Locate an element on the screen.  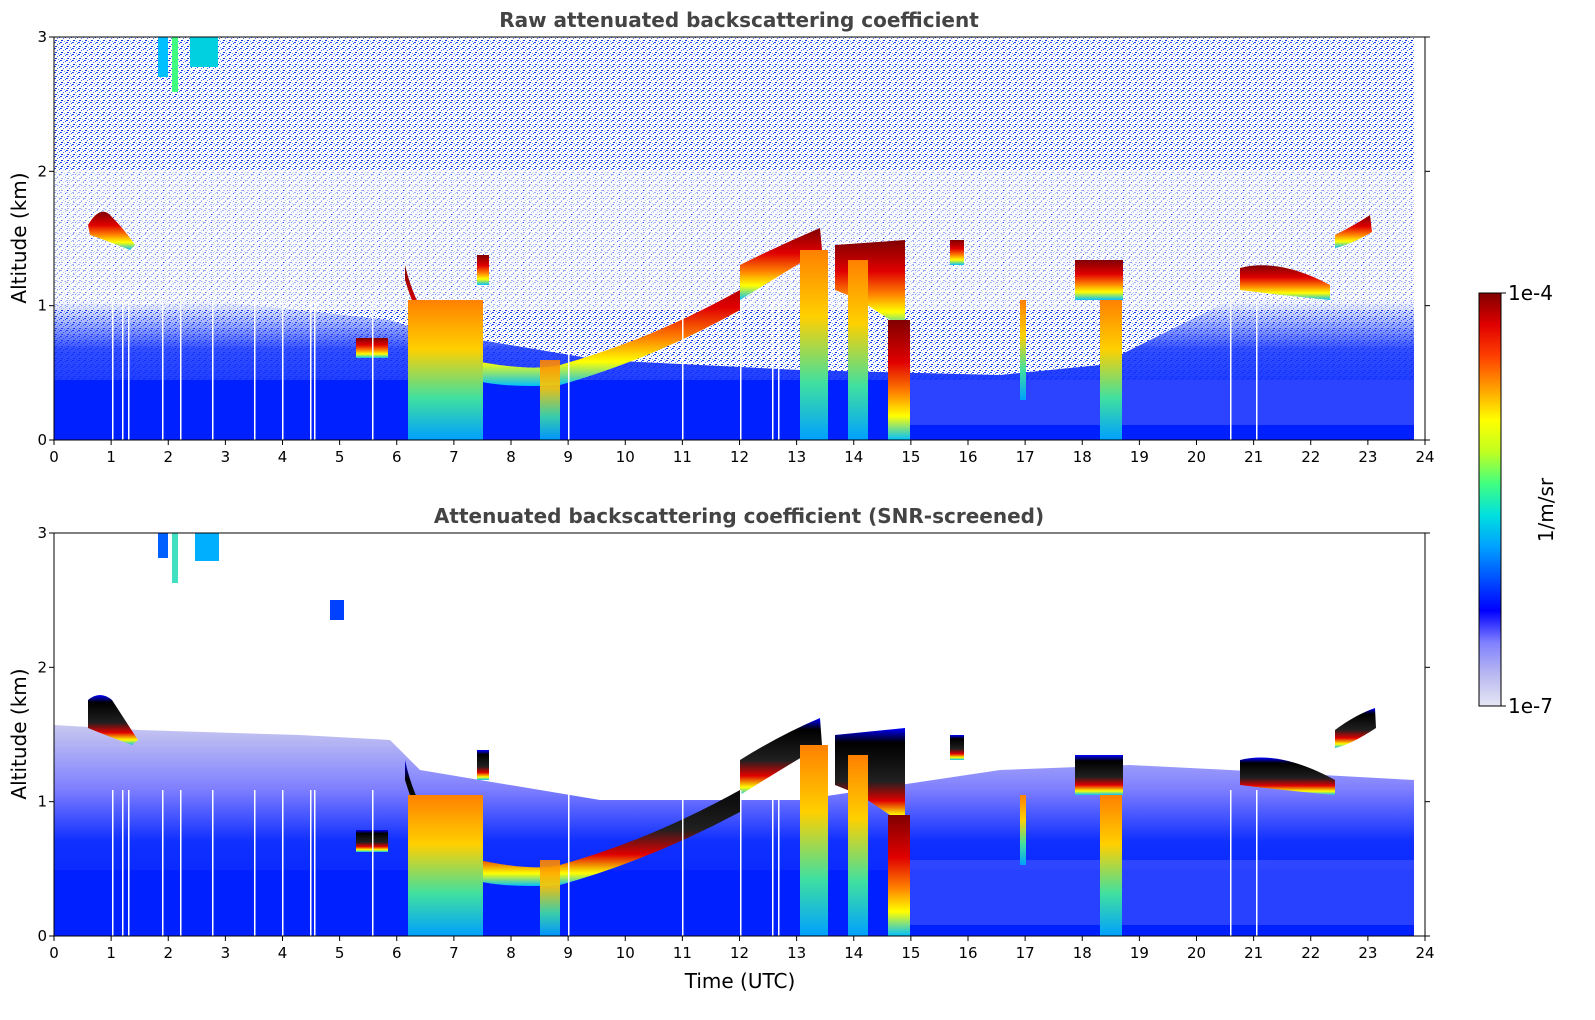
colorbar-min-label: 1e-7 is located at coordinates (1530, 706).